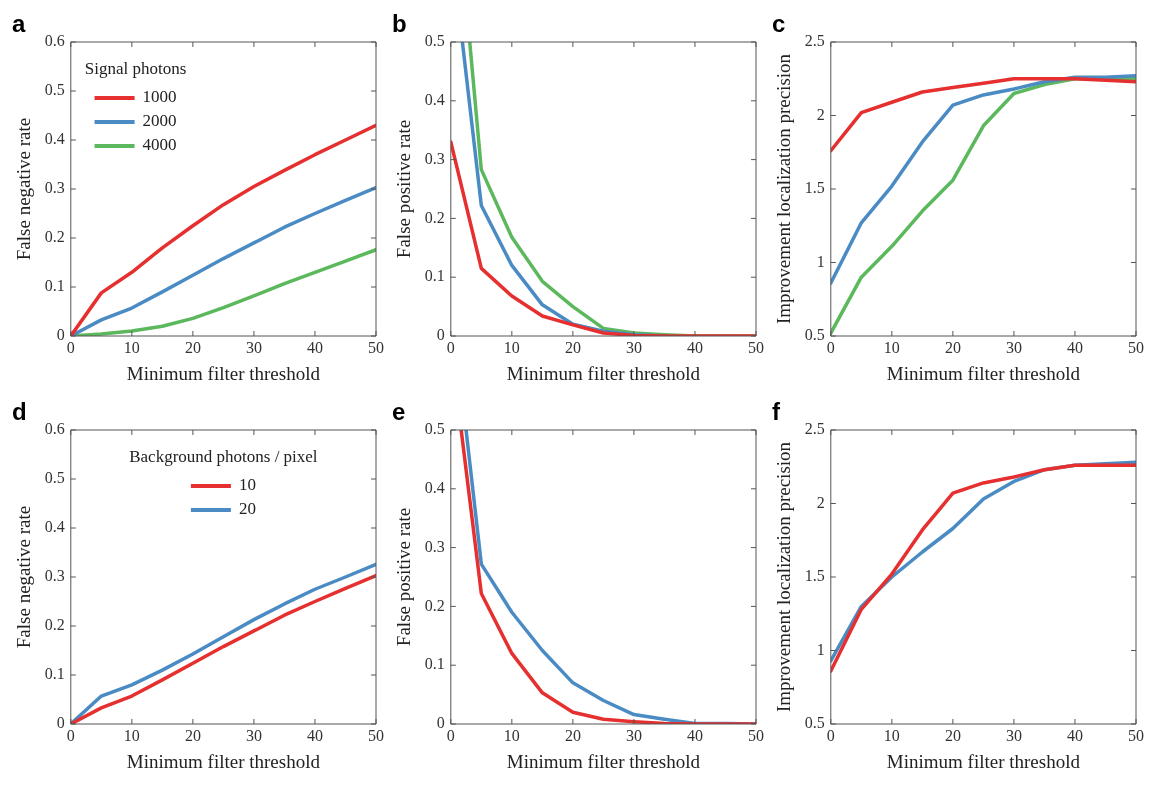 The height and width of the screenshot is (803, 1154). I want to click on legend-label: 2000, so click(159, 121).